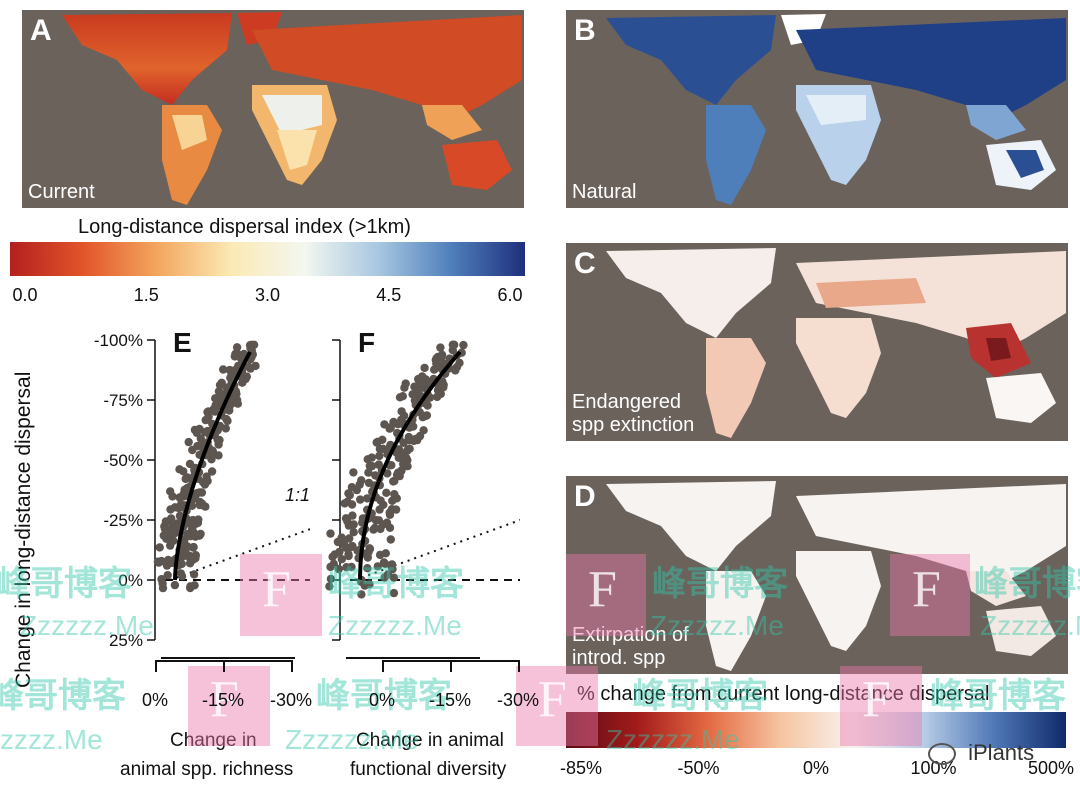  What do you see at coordinates (518, 700) in the screenshot?
I see `plot-f-x-tick-label-2: -30%` at bounding box center [518, 700].